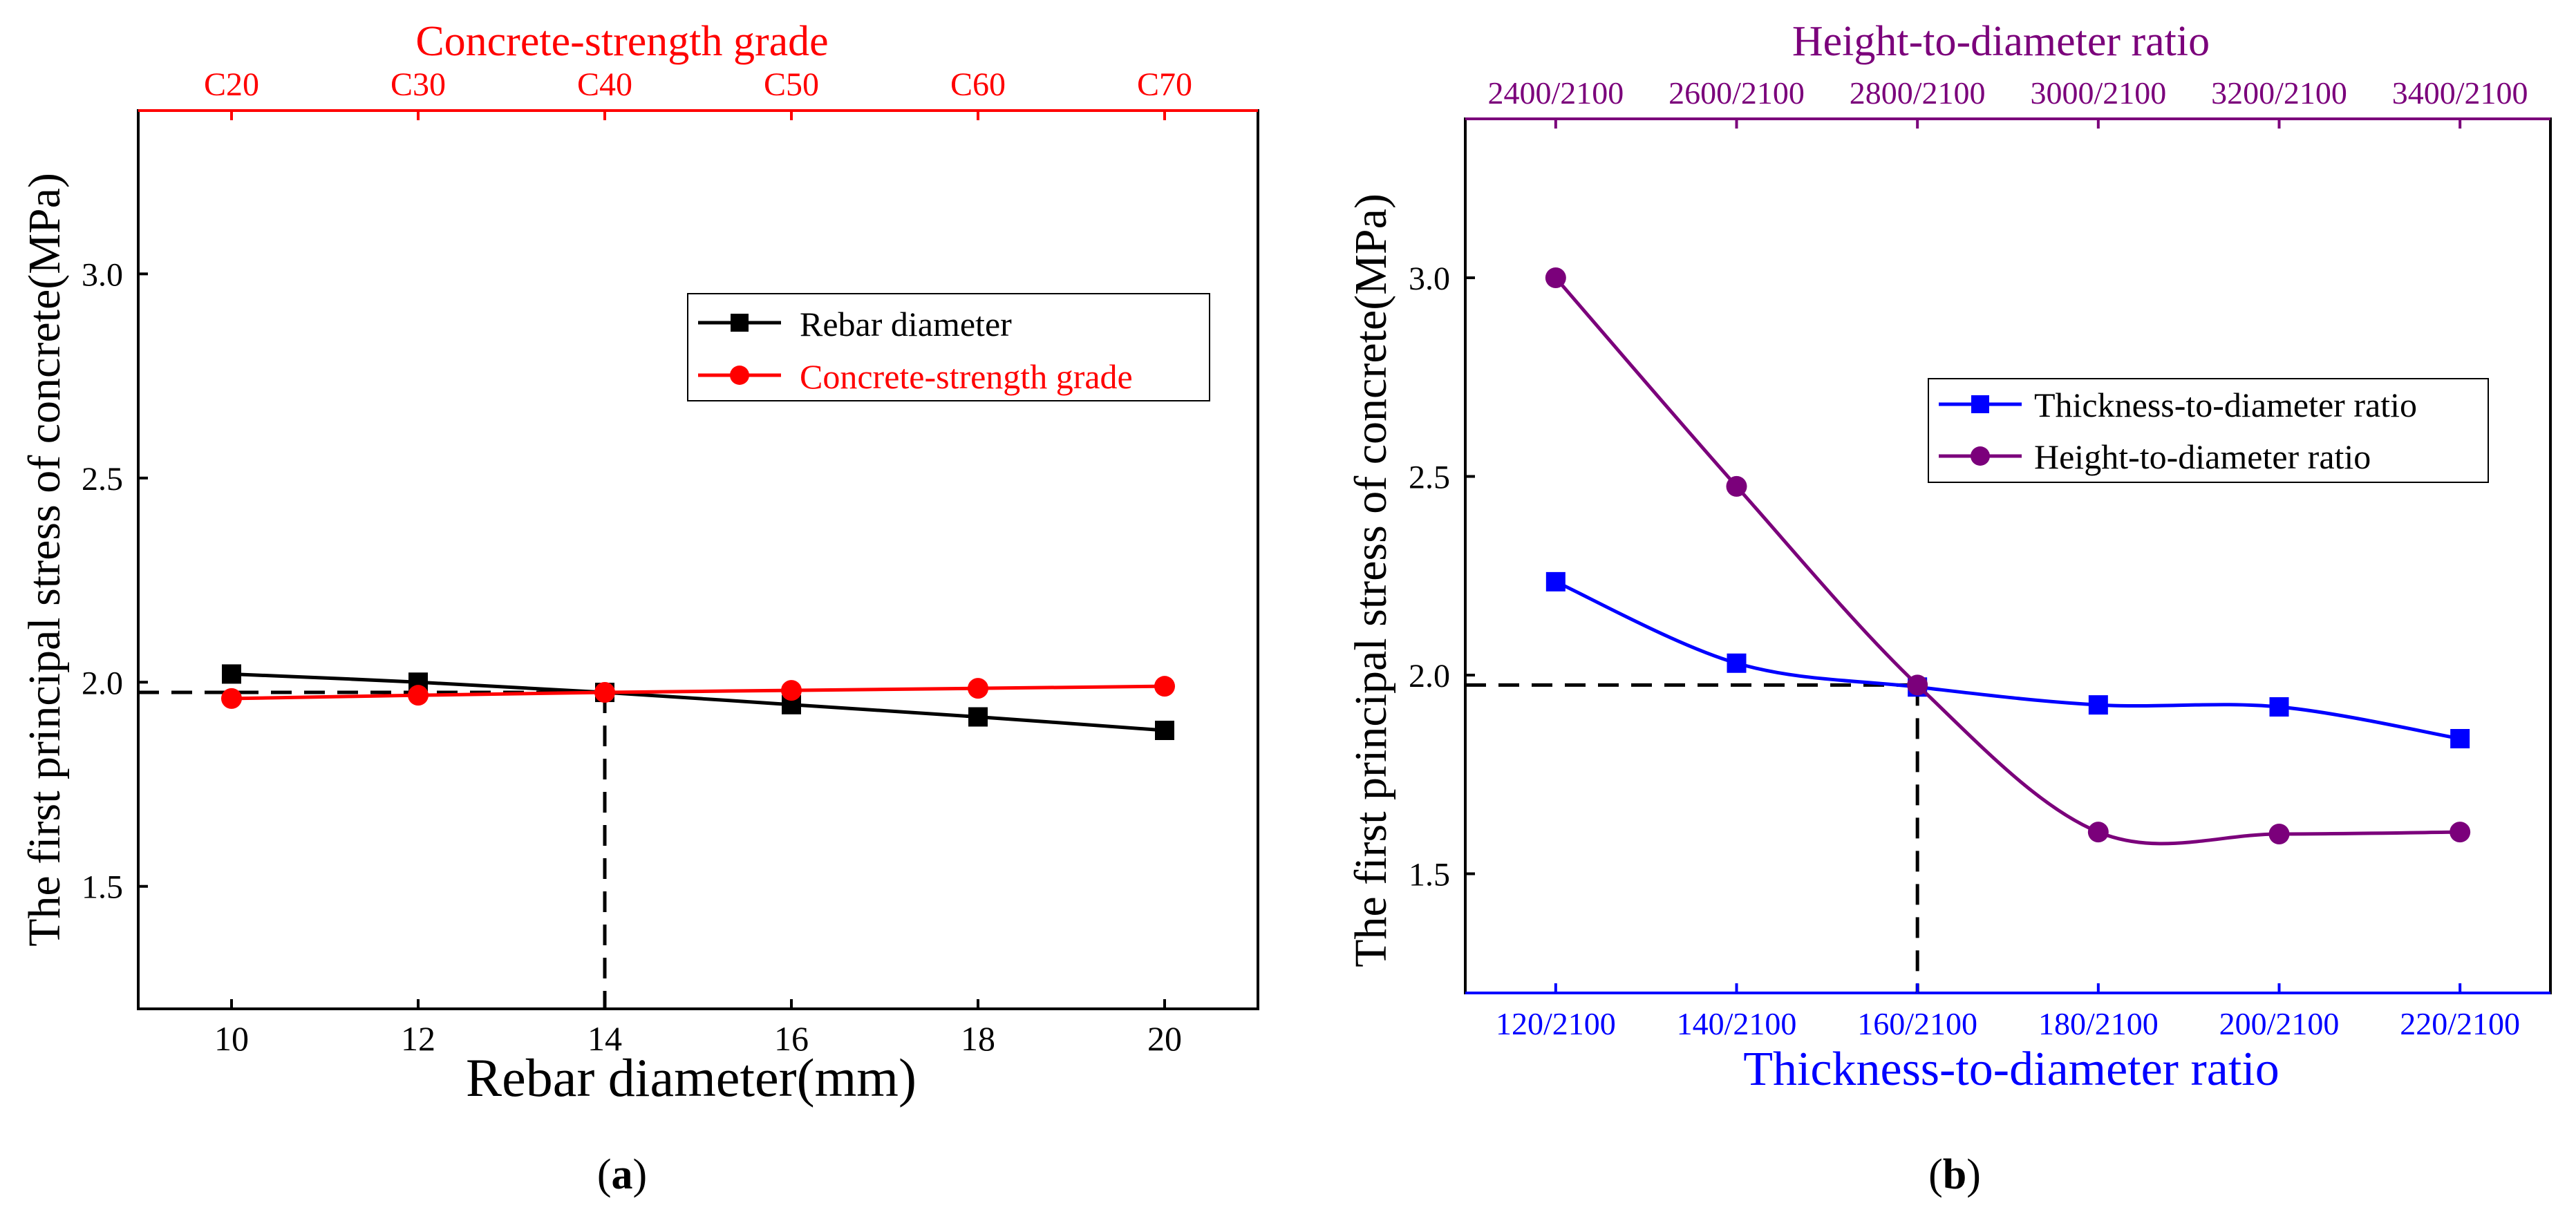 This screenshot has width=2576, height=1212. What do you see at coordinates (1918, 93) in the screenshot?
I see `top-tick-label: 2800/2100` at bounding box center [1918, 93].